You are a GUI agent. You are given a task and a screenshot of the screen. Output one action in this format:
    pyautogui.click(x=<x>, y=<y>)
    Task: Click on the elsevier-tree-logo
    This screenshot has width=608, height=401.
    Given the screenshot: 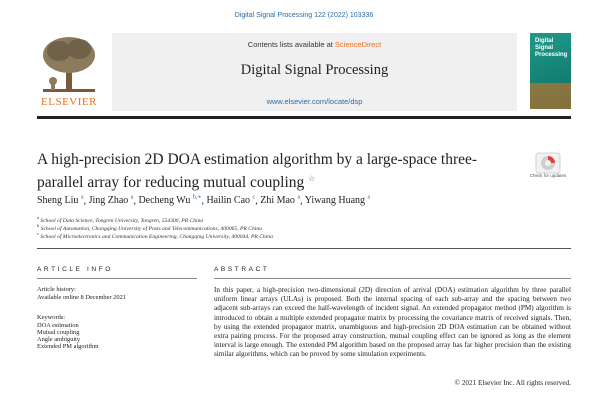 What is the action you would take?
    pyautogui.click(x=69, y=69)
    